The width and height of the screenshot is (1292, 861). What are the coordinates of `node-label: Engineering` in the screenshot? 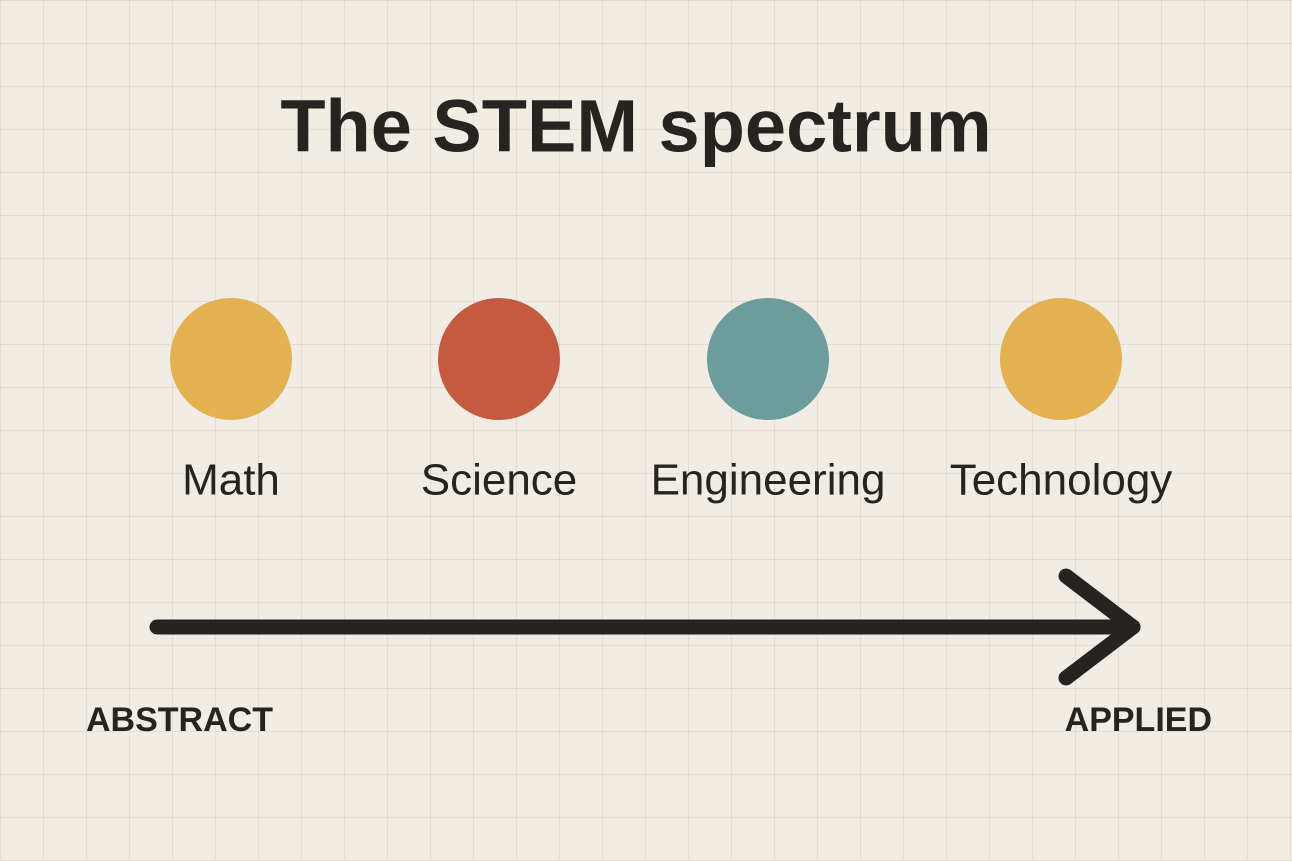 It's located at (768, 480).